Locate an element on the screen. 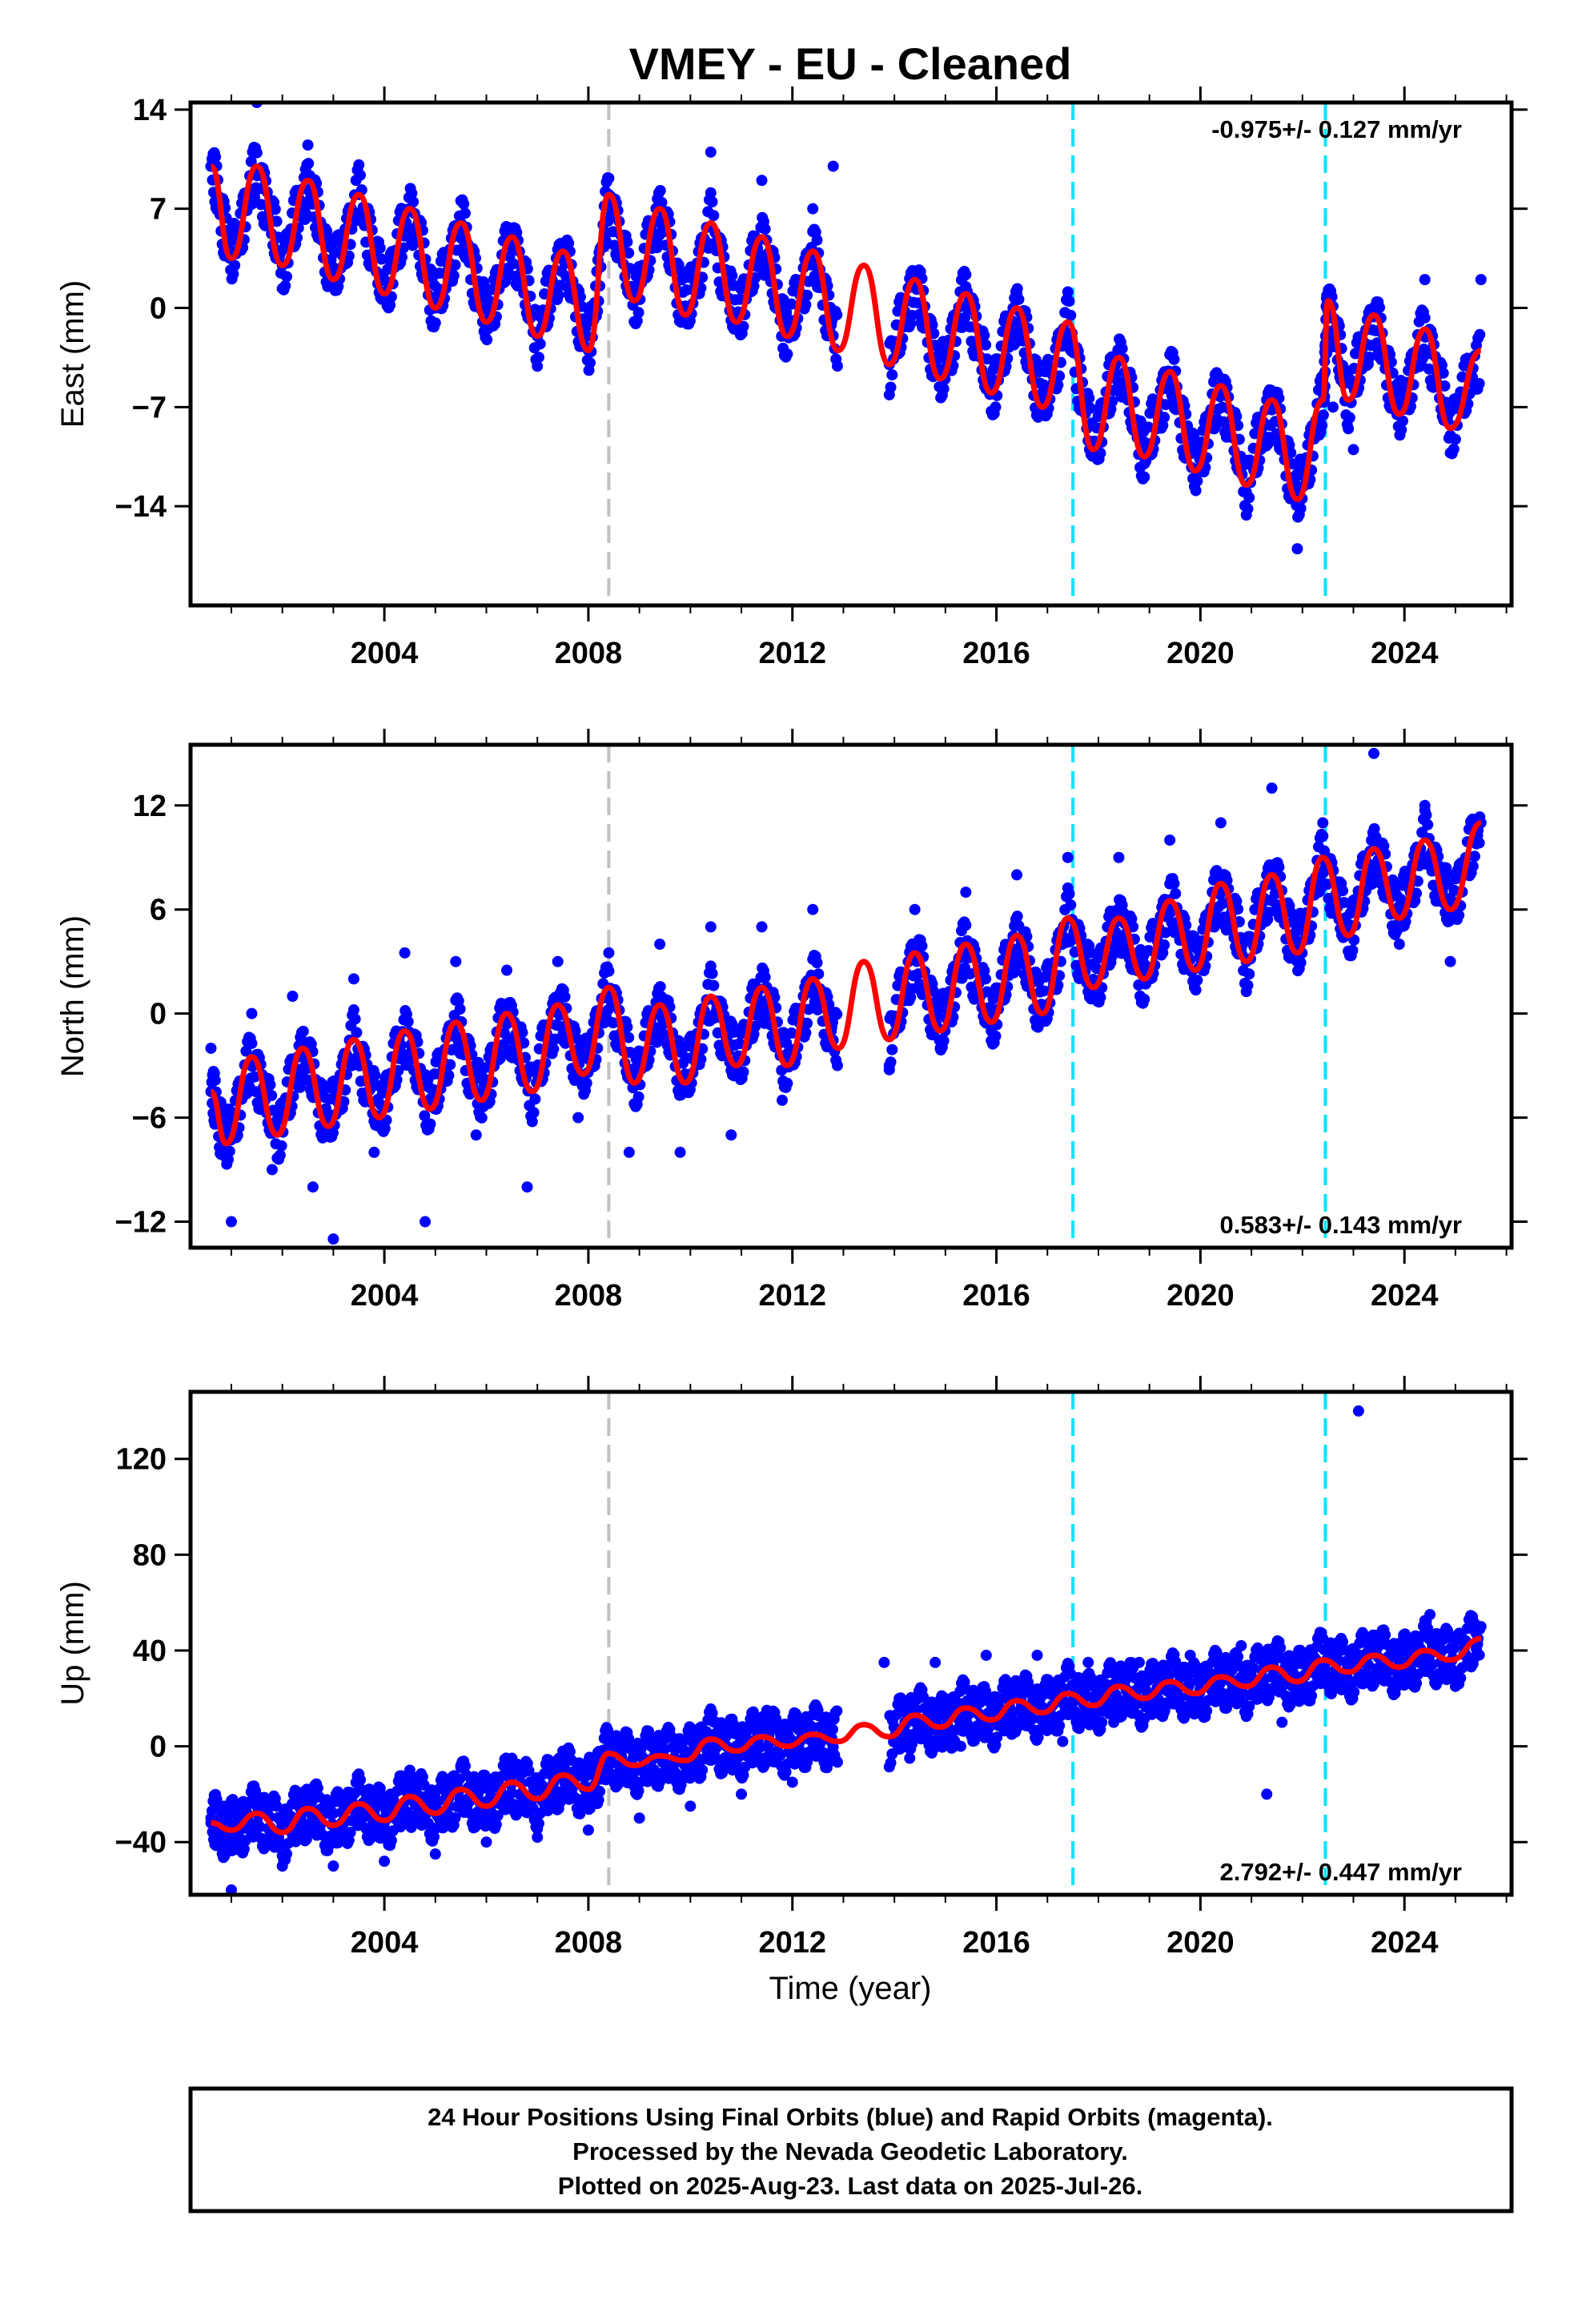 The image size is (1582, 2324). x-tick-label: 2020 is located at coordinates (1200, 653).